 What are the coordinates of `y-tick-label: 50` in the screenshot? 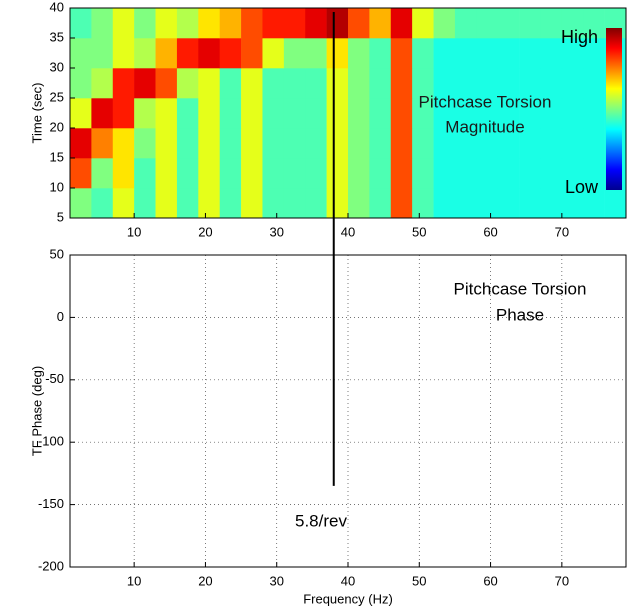 It's located at (57, 253).